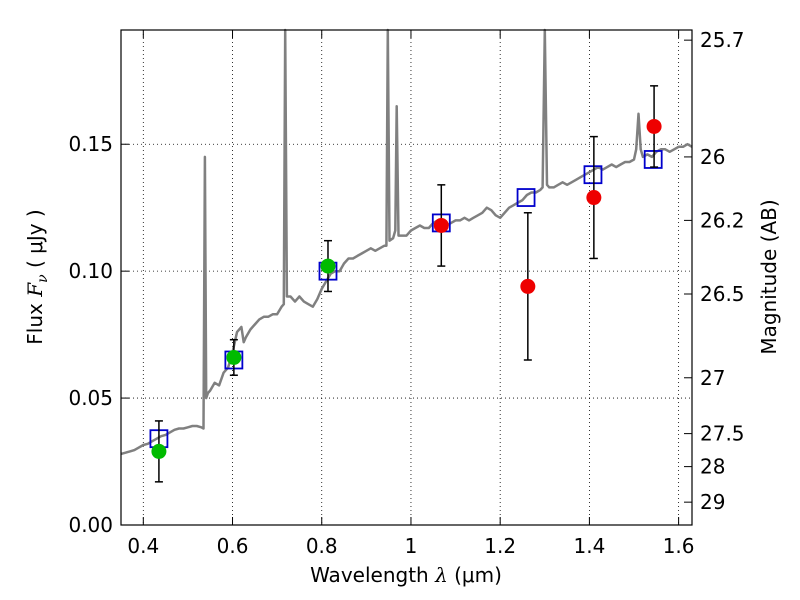 Image resolution: width=800 pixels, height=600 pixels. What do you see at coordinates (90, 525) in the screenshot?
I see `y-tick-label: 0.00` at bounding box center [90, 525].